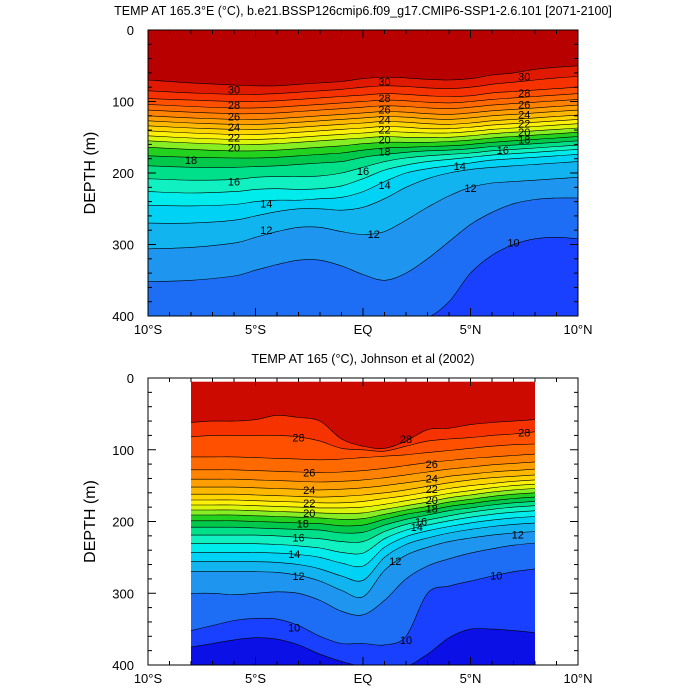  I want to click on x-tick-label: 5°N, so click(471, 329).